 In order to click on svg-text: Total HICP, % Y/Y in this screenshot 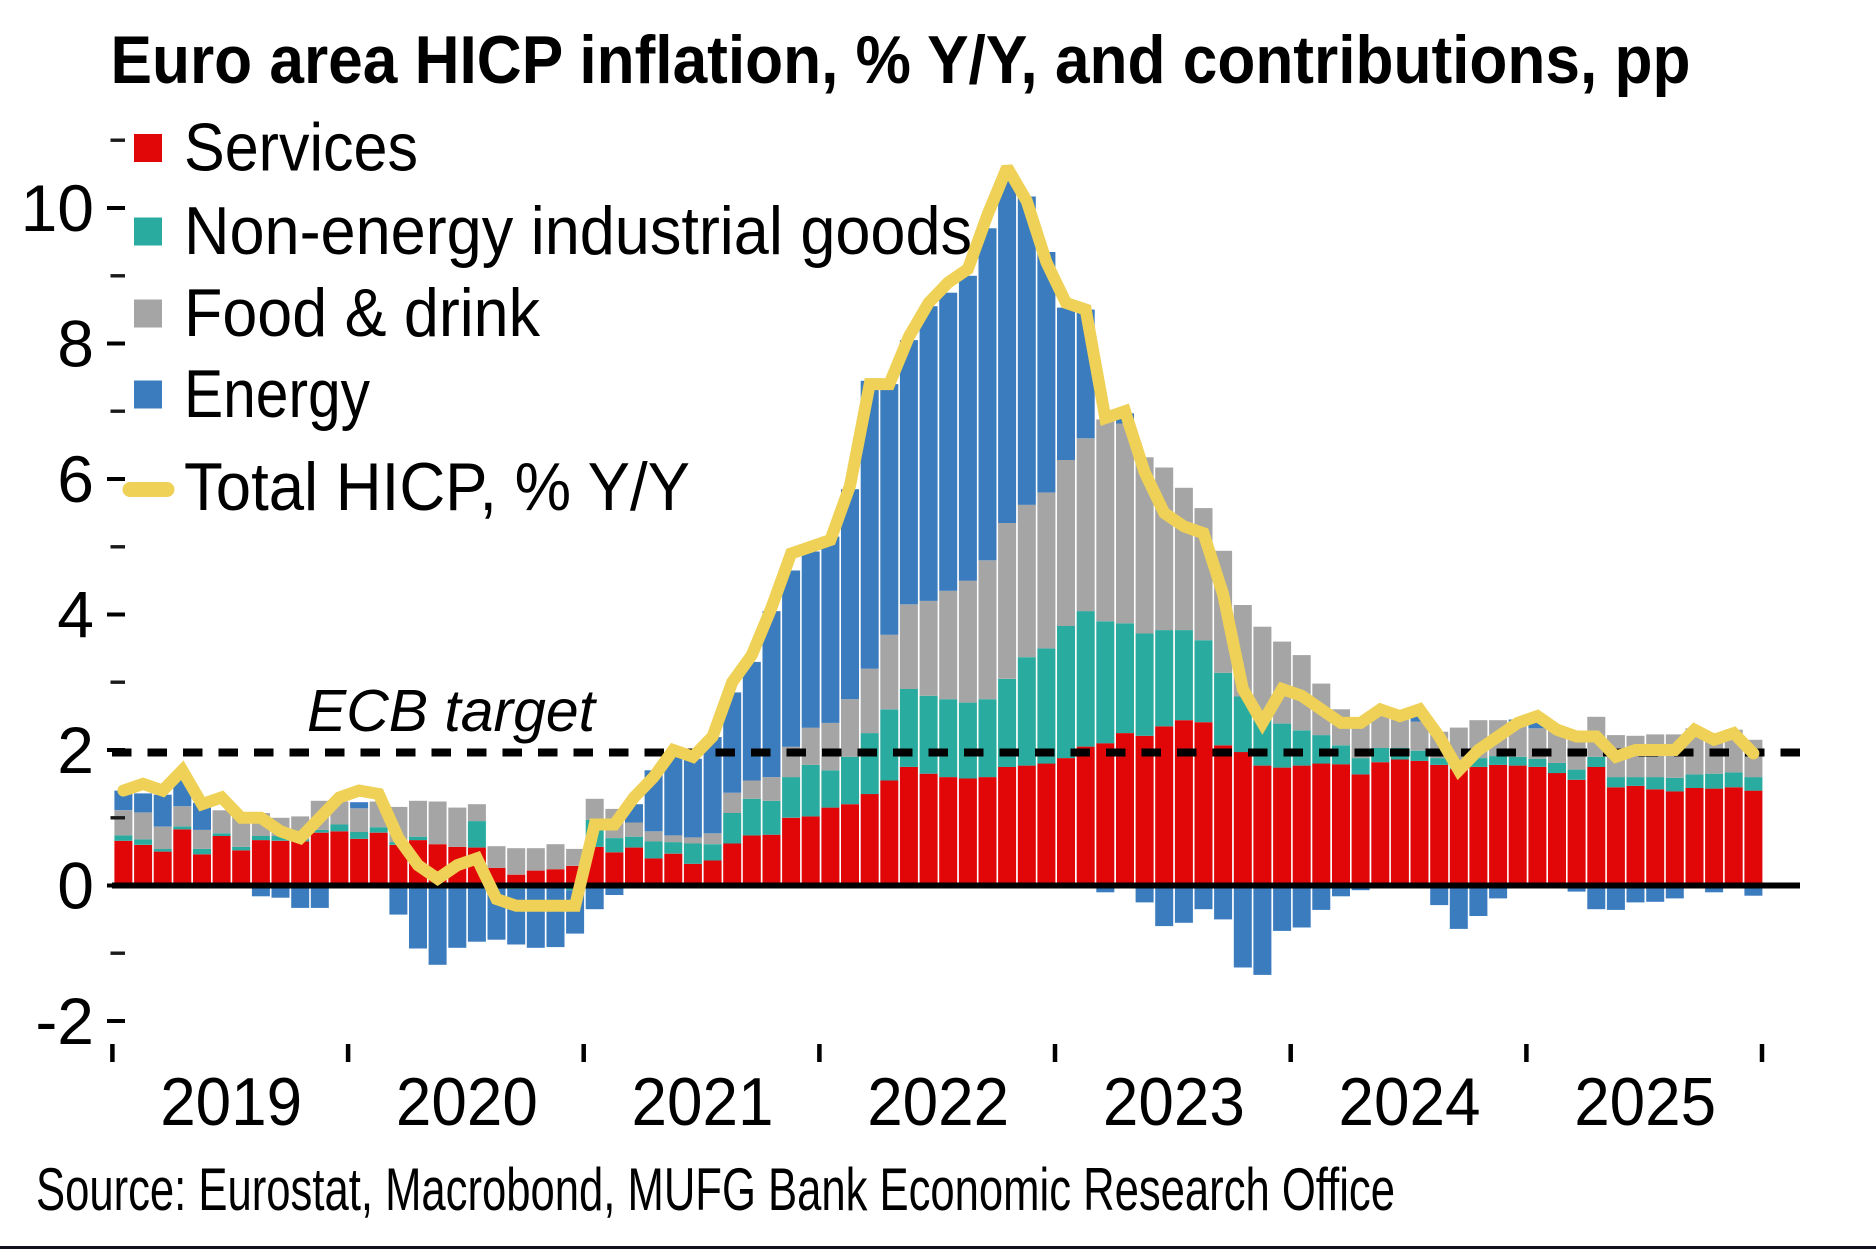, I will do `click(437, 487)`.